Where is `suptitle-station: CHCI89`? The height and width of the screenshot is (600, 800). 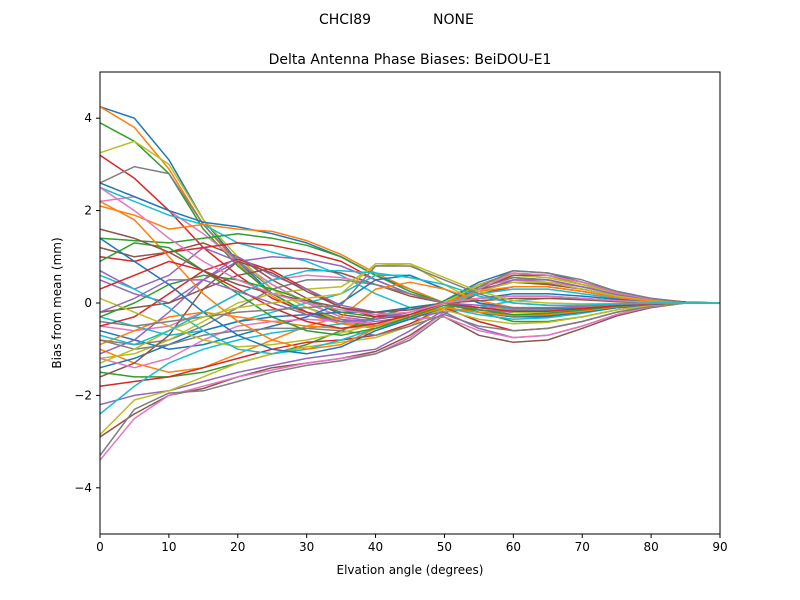 suptitle-station: CHCI89 is located at coordinates (345, 20).